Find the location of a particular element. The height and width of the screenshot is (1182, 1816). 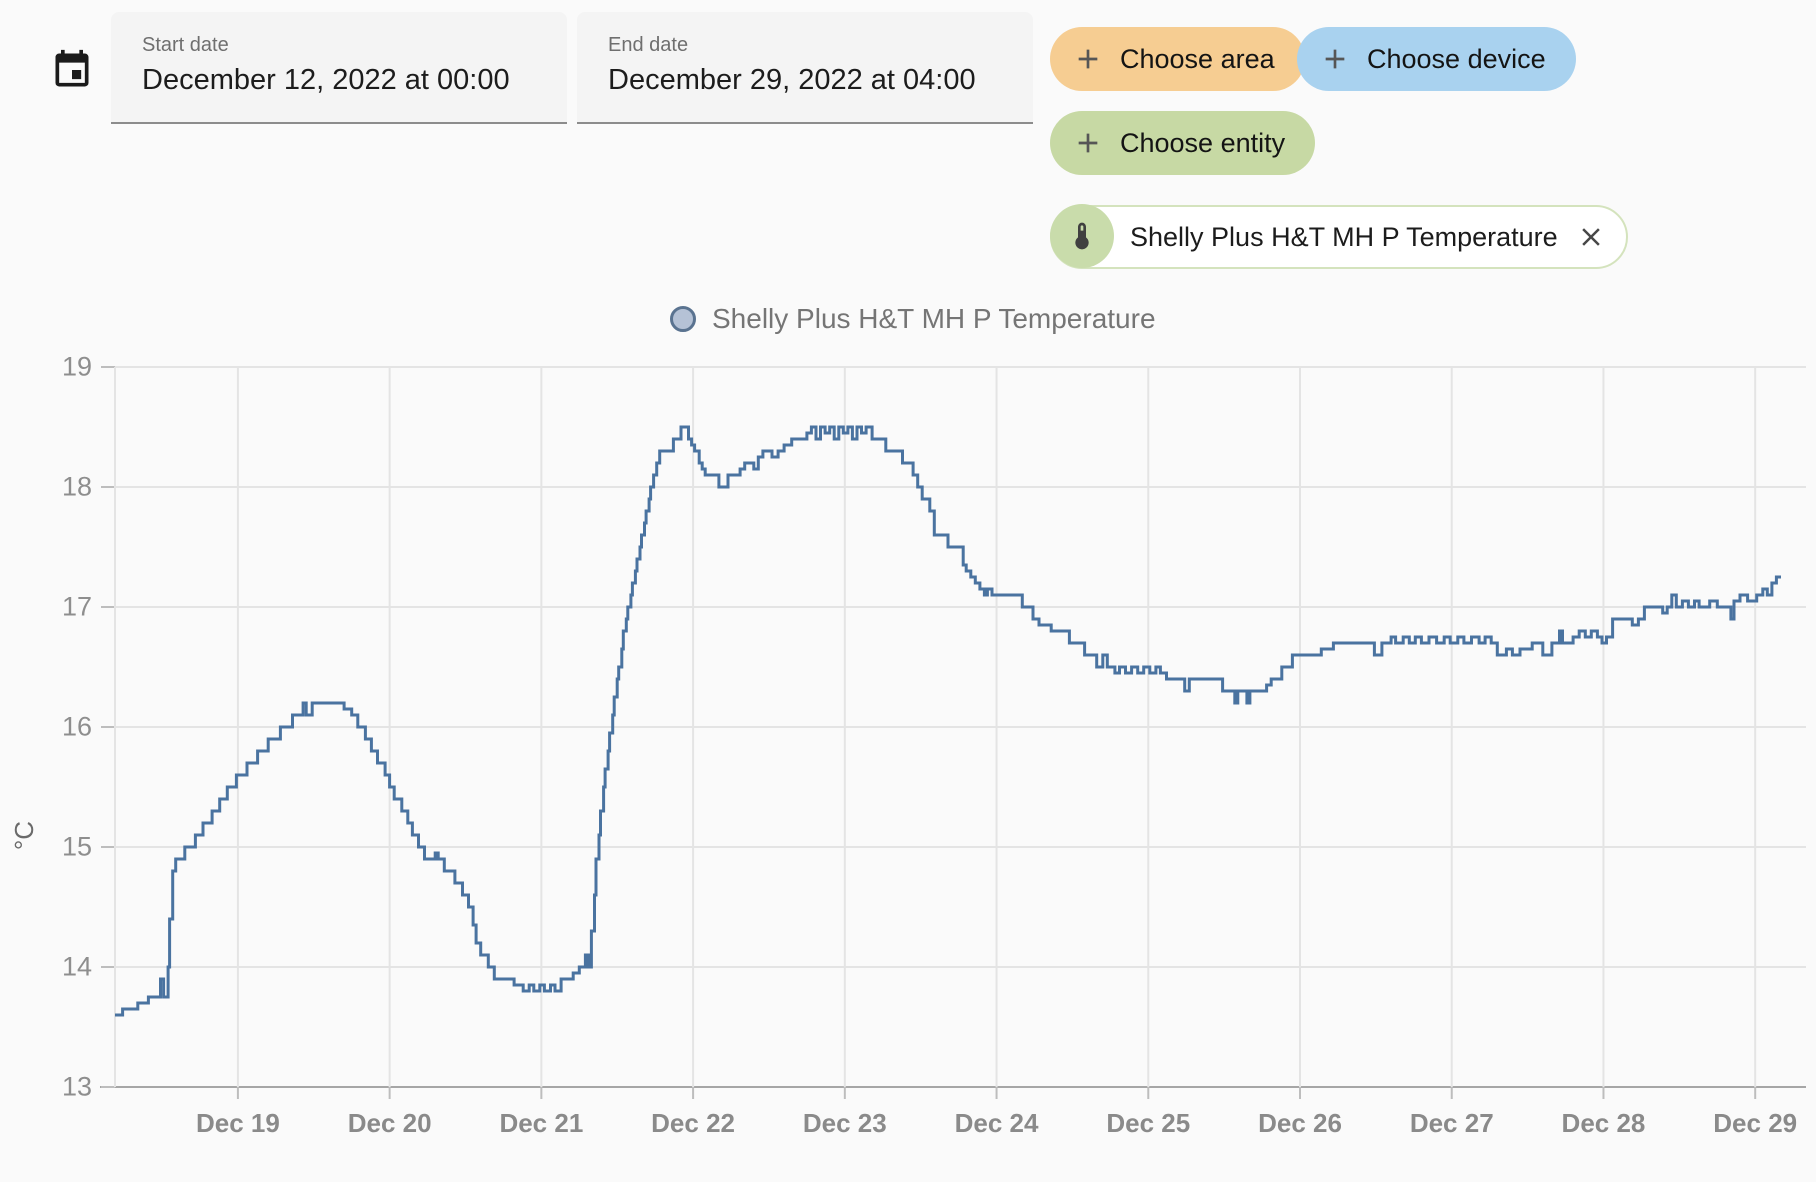

legend-label: Shelly Plus H&T MH P Temperature is located at coordinates (934, 318).